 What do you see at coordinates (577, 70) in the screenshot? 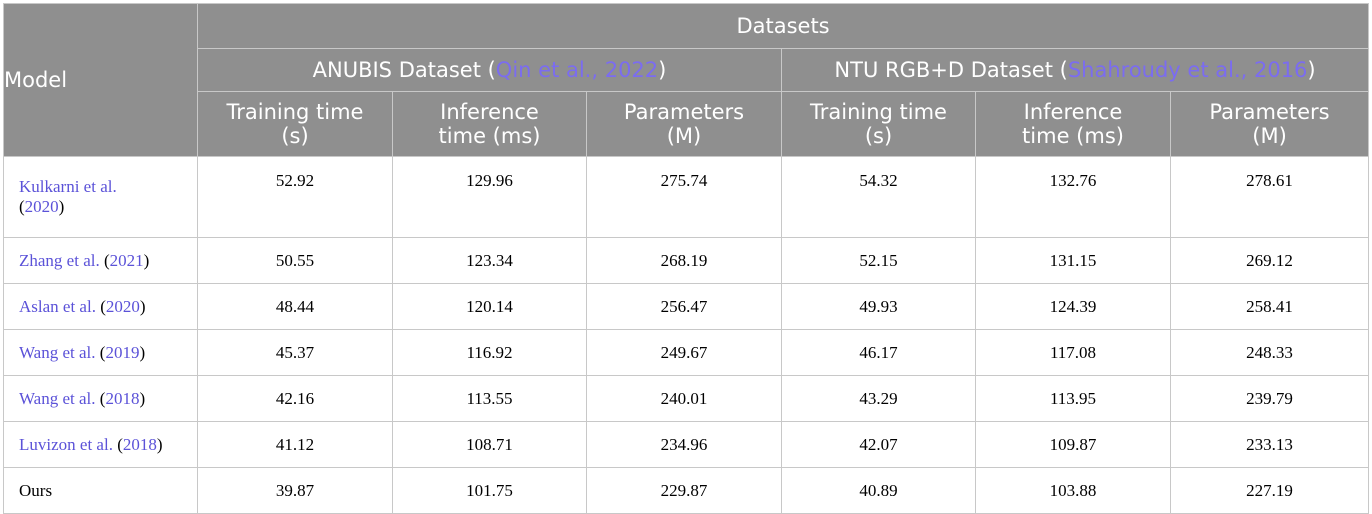
I see `anubis-citation-link: Qin et al., 2022` at bounding box center [577, 70].